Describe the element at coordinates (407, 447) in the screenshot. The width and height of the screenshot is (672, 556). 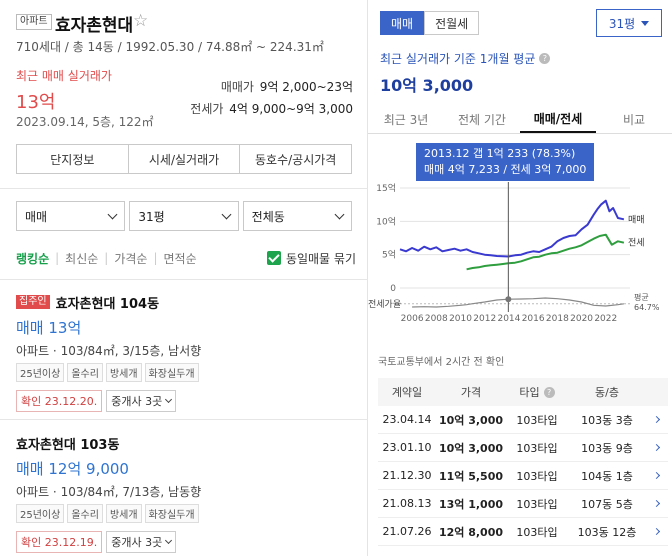
I see `trade-date: 23.01.10` at that location.